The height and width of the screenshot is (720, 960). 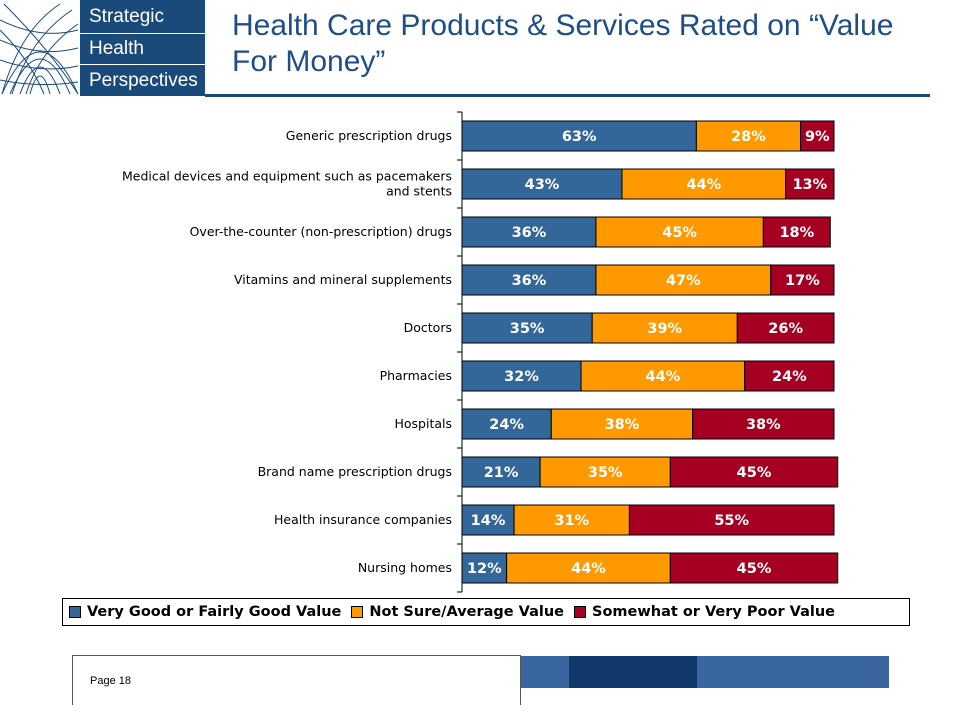 What do you see at coordinates (143, 80) in the screenshot?
I see `logo-word-perspectives: Perspectives` at bounding box center [143, 80].